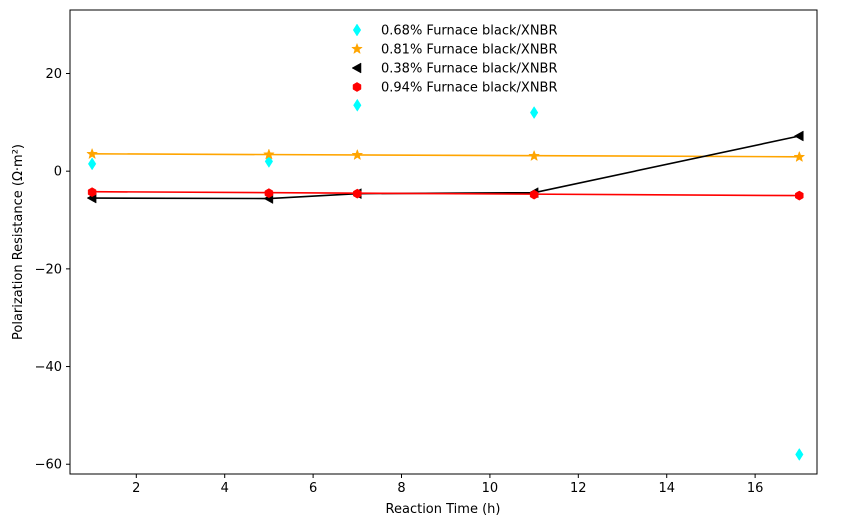 The image size is (853, 525). What do you see at coordinates (443, 509) in the screenshot?
I see `x-axis-label: Reaction Time (h)` at bounding box center [443, 509].